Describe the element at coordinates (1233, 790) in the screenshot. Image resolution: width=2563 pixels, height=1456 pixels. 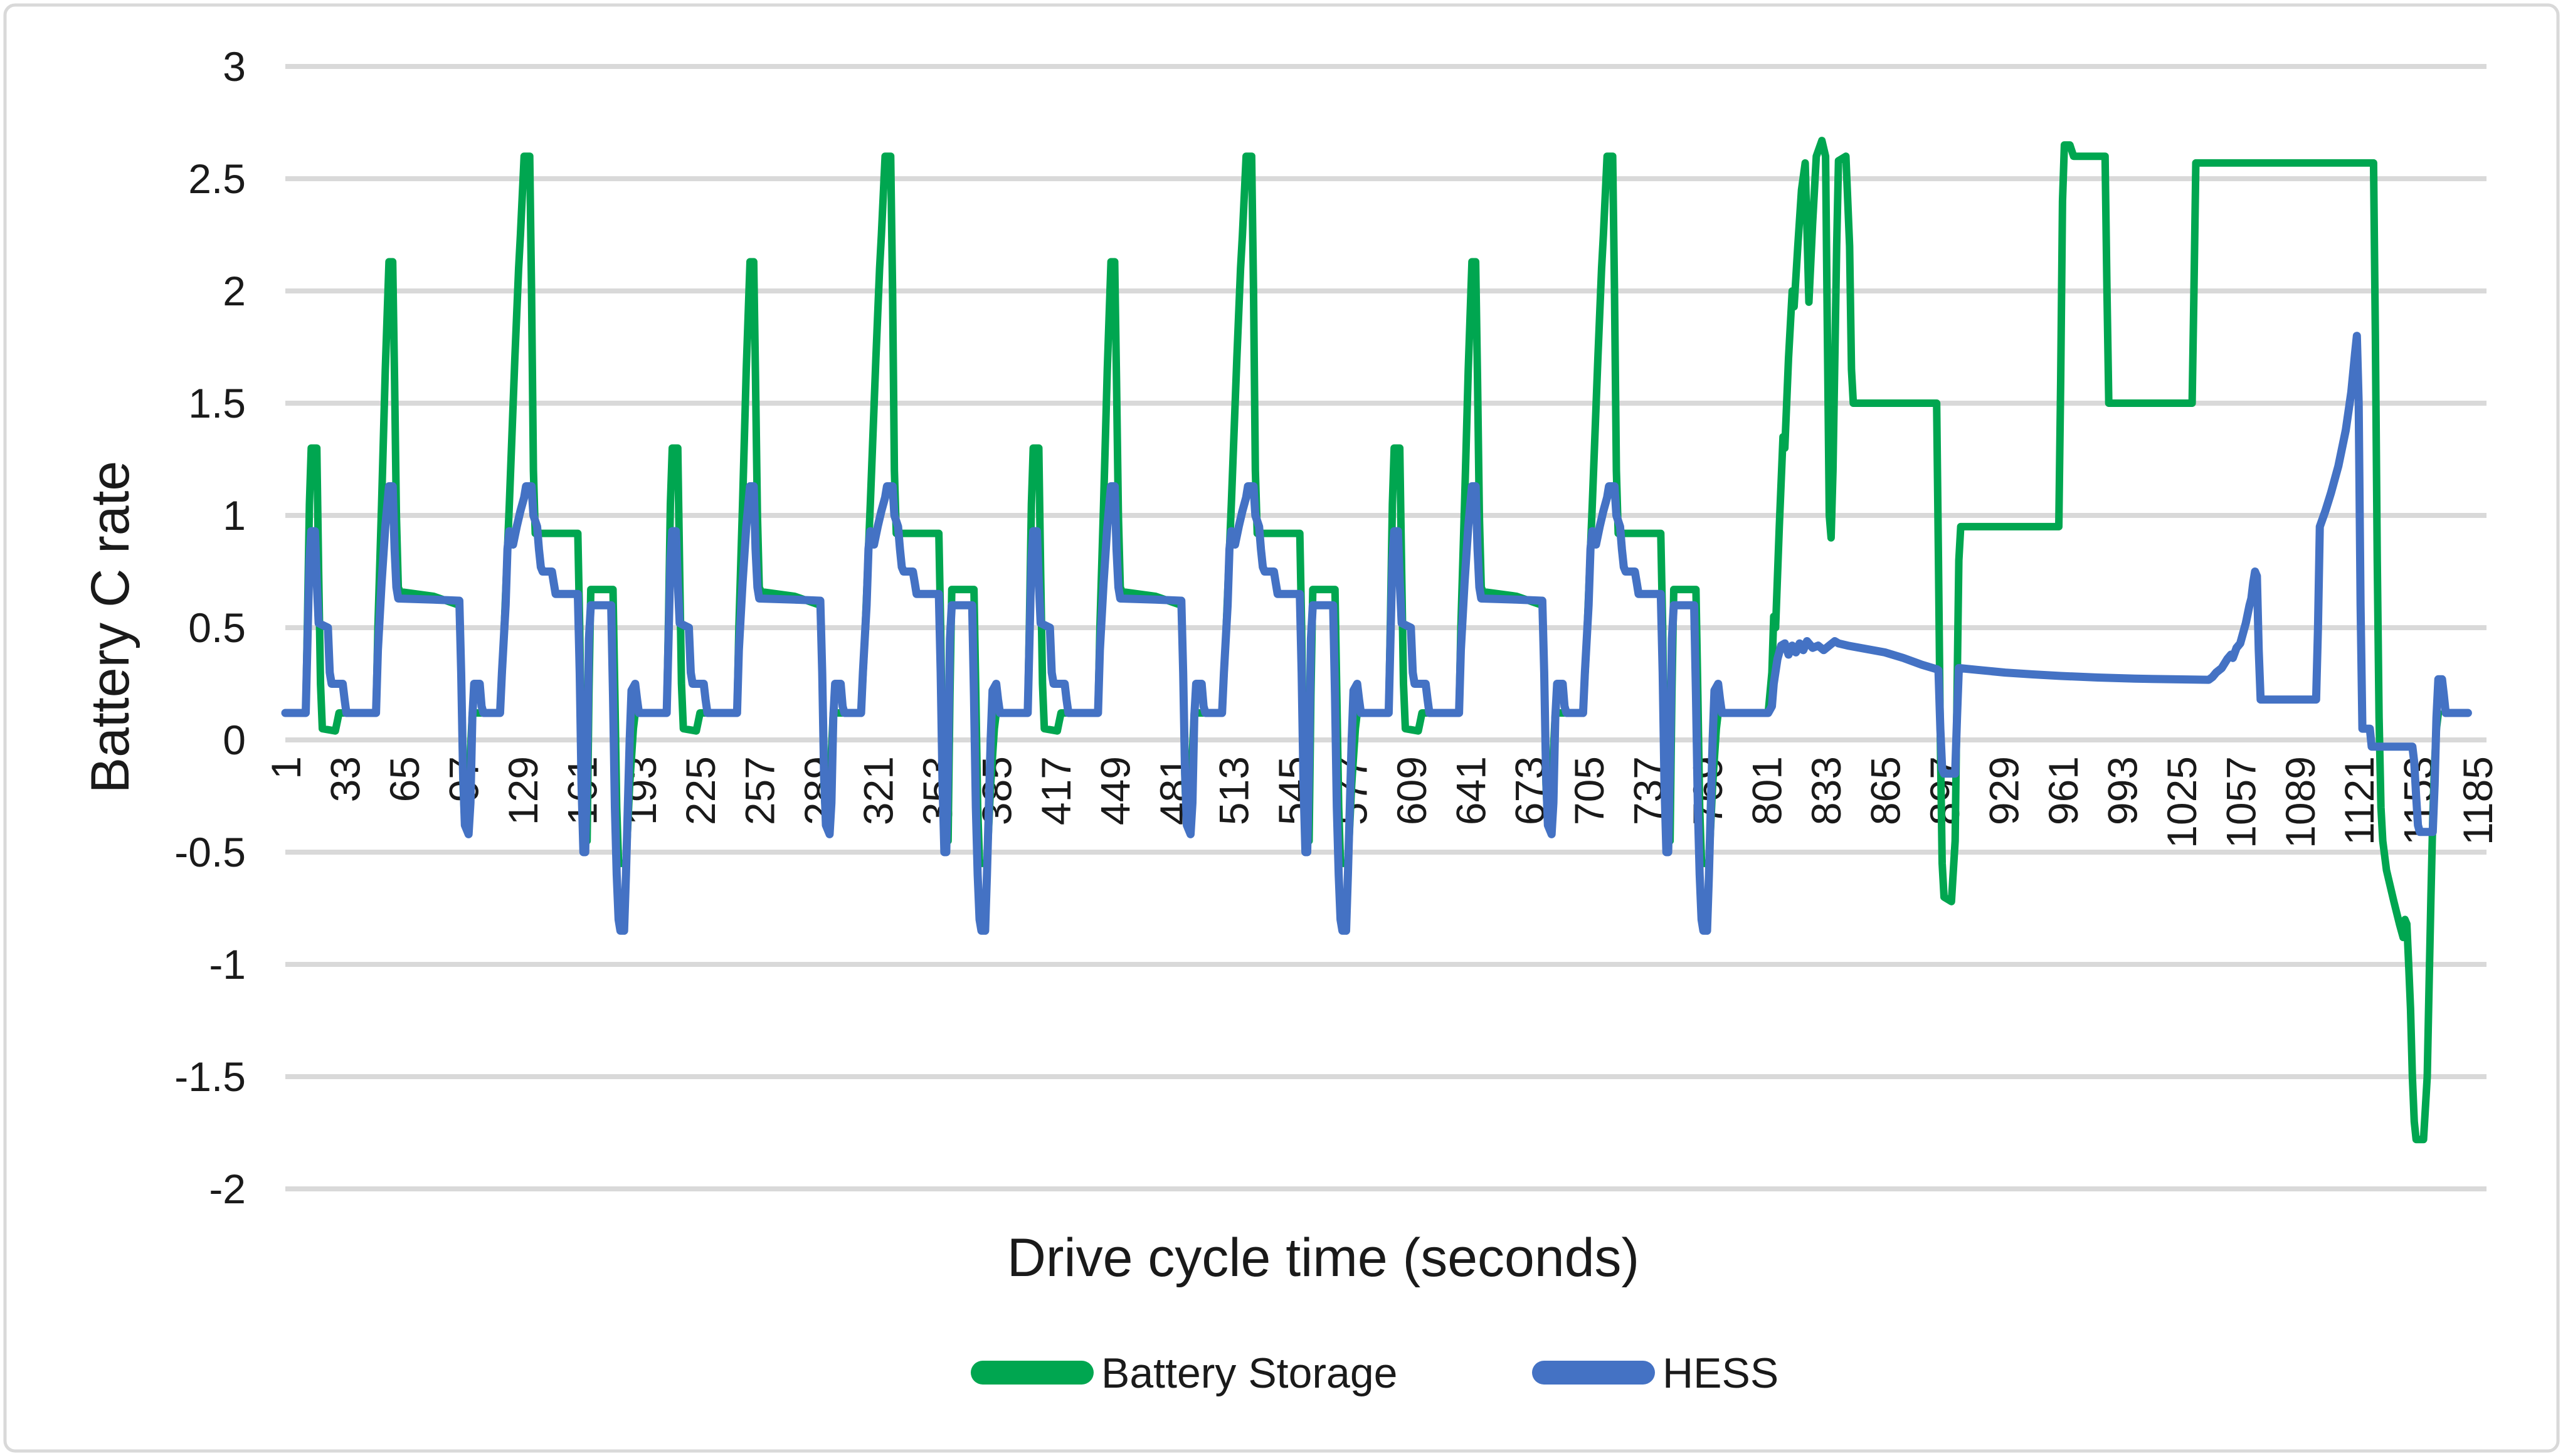
I see `x-tick-label: 513` at that location.